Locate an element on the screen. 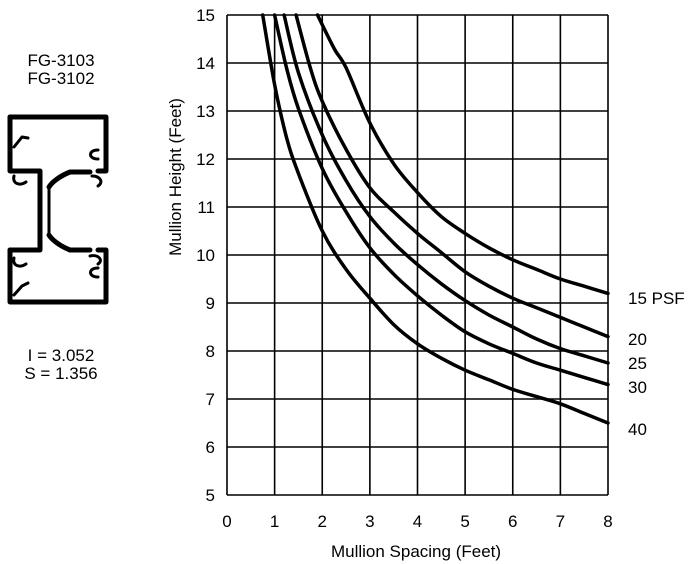 This screenshot has width=699, height=564. x-tick-labels: 0 1 2 3 4 5 6 7 8 is located at coordinates (417, 521).